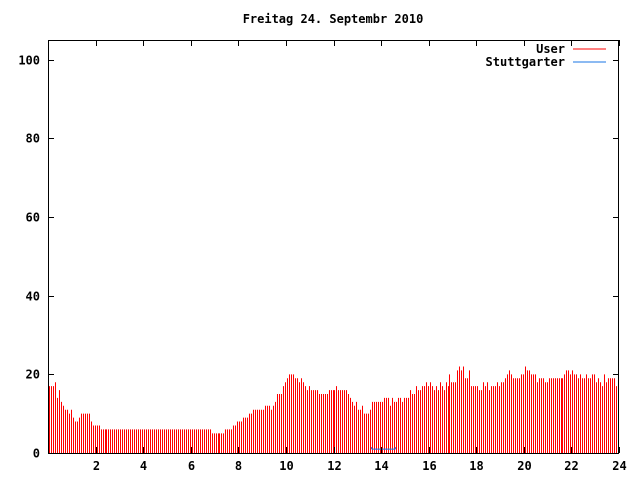 The height and width of the screenshot is (480, 640). I want to click on x-tick-label: 20, so click(524, 466).